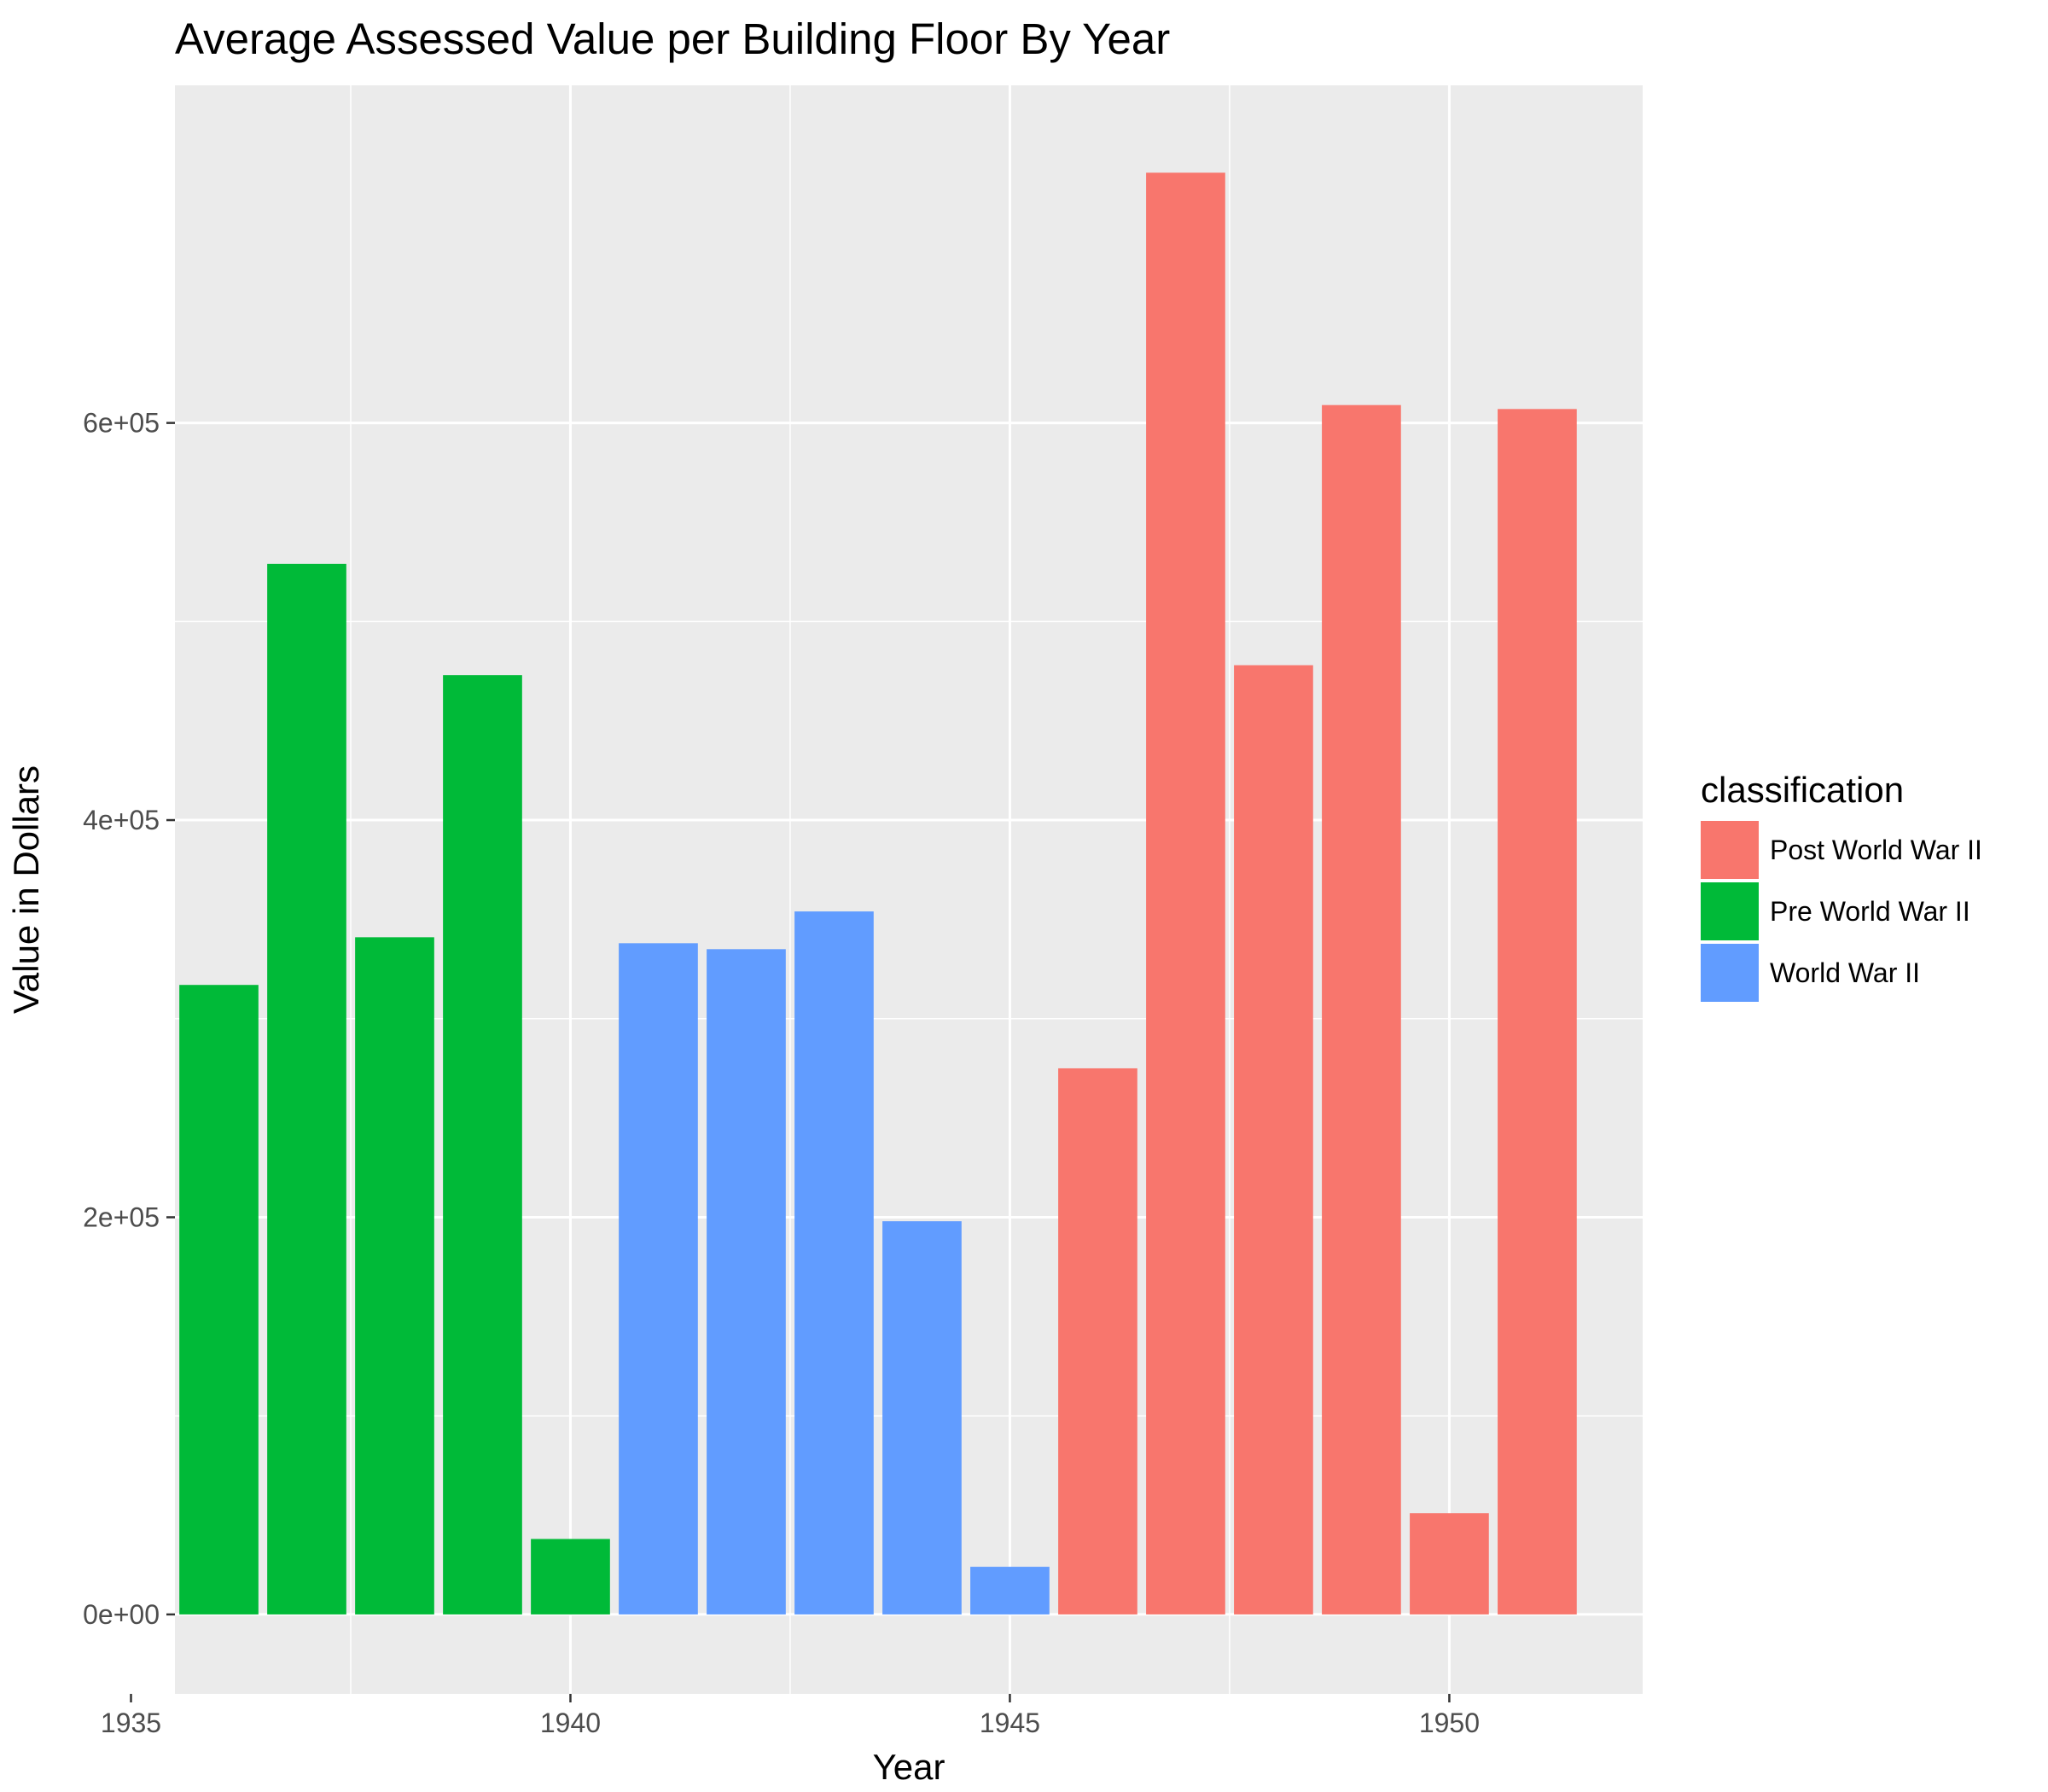  What do you see at coordinates (658, 1279) in the screenshot?
I see `bar-1941` at bounding box center [658, 1279].